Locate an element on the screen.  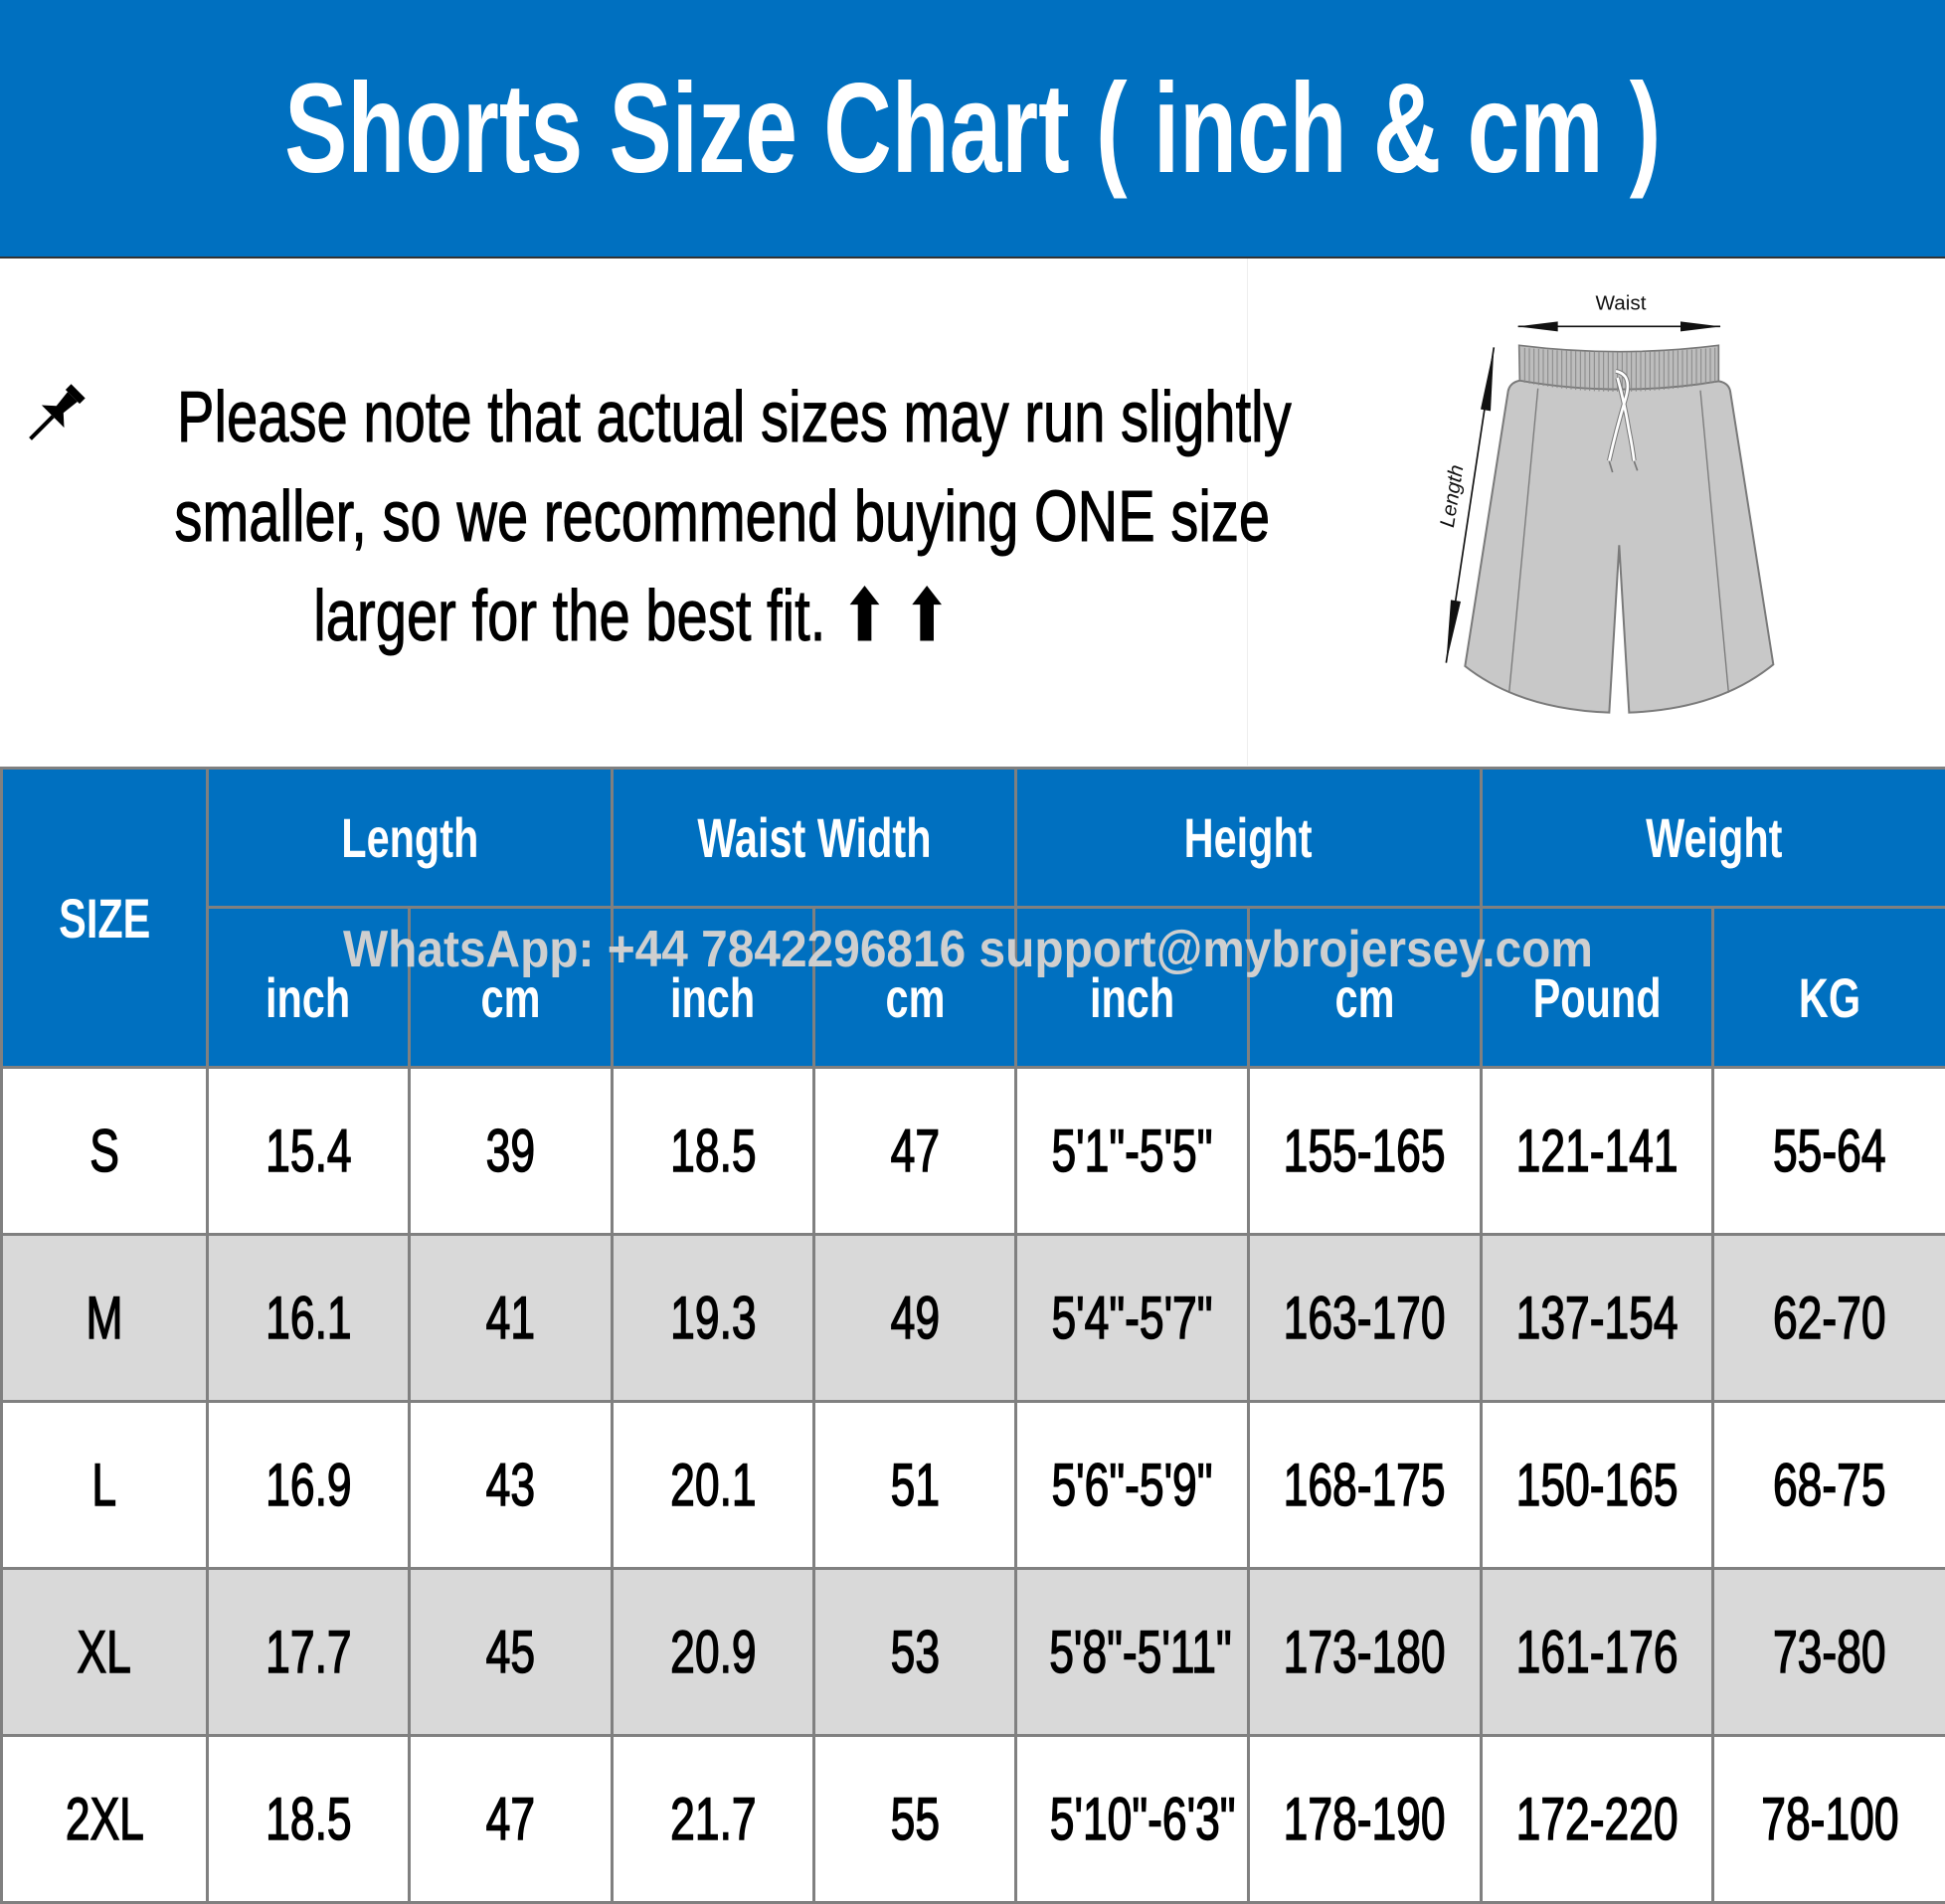
shorts-illustration: /* ribs drawn below */ is located at coordinates (1619, 528).